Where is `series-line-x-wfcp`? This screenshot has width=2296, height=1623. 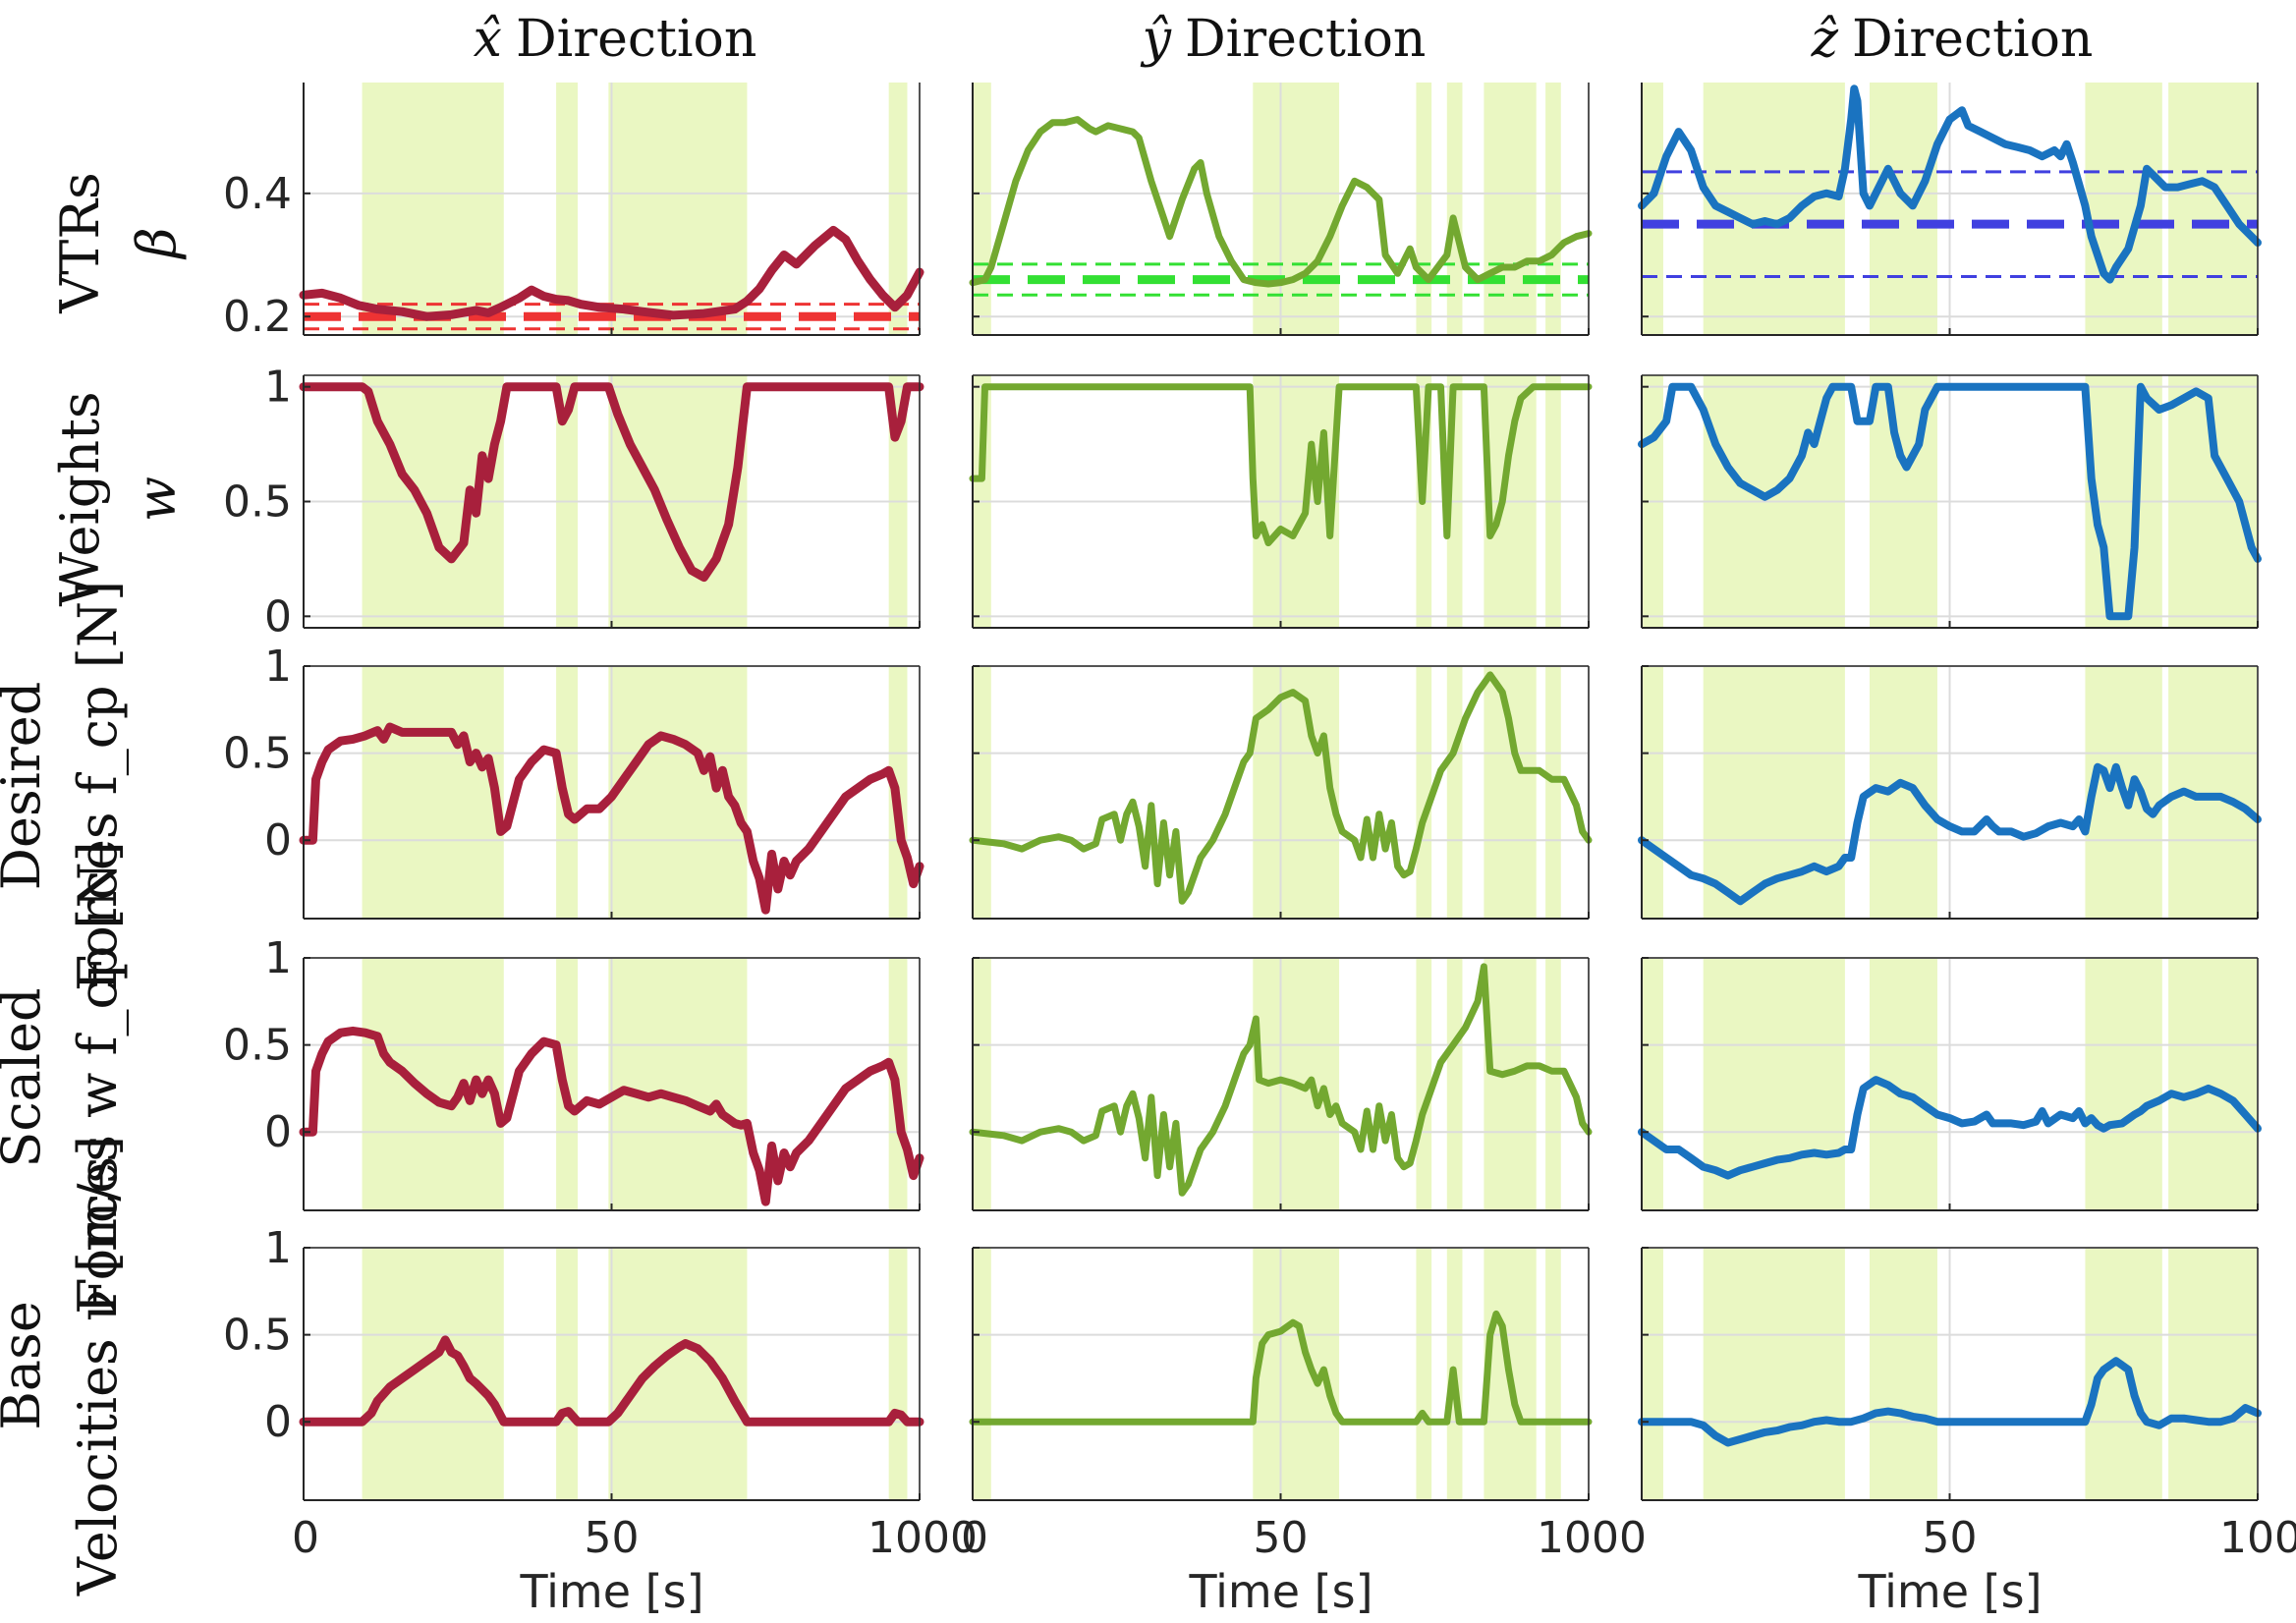
series-line-x-wfcp is located at coordinates (611, 1116).